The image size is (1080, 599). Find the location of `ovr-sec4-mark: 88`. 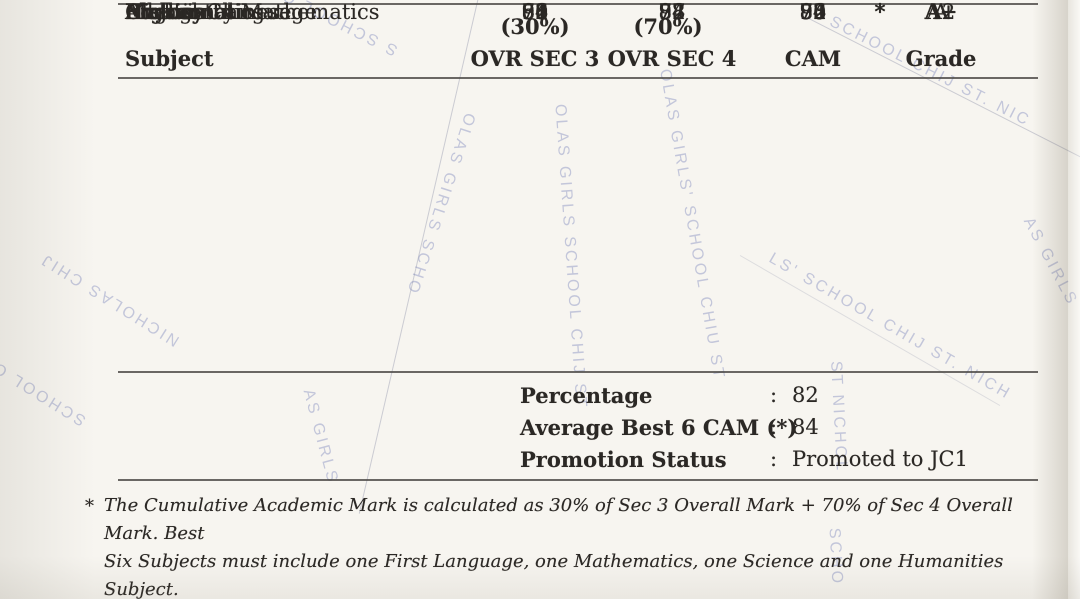

ovr-sec4-mark: 88 is located at coordinates (672, 12).